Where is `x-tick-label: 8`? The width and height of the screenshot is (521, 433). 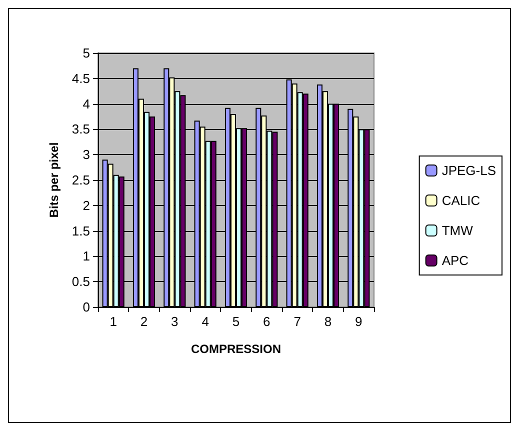
x-tick-label: 8 is located at coordinates (328, 321).